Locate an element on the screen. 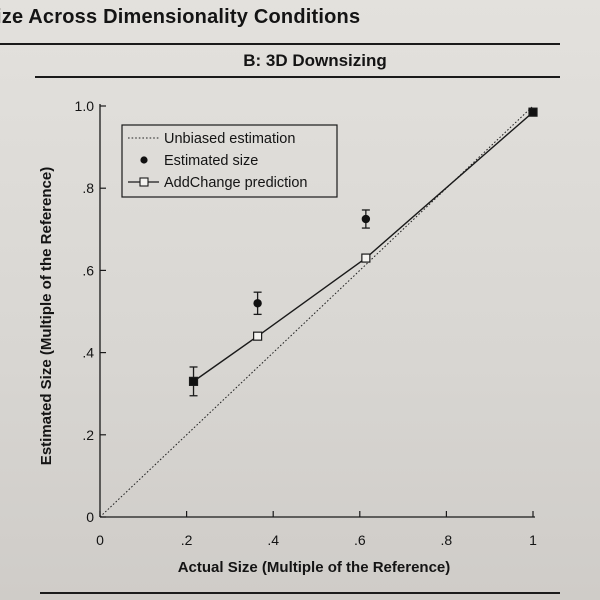 The width and height of the screenshot is (600, 600). y-tick-label: .2 is located at coordinates (88, 435).